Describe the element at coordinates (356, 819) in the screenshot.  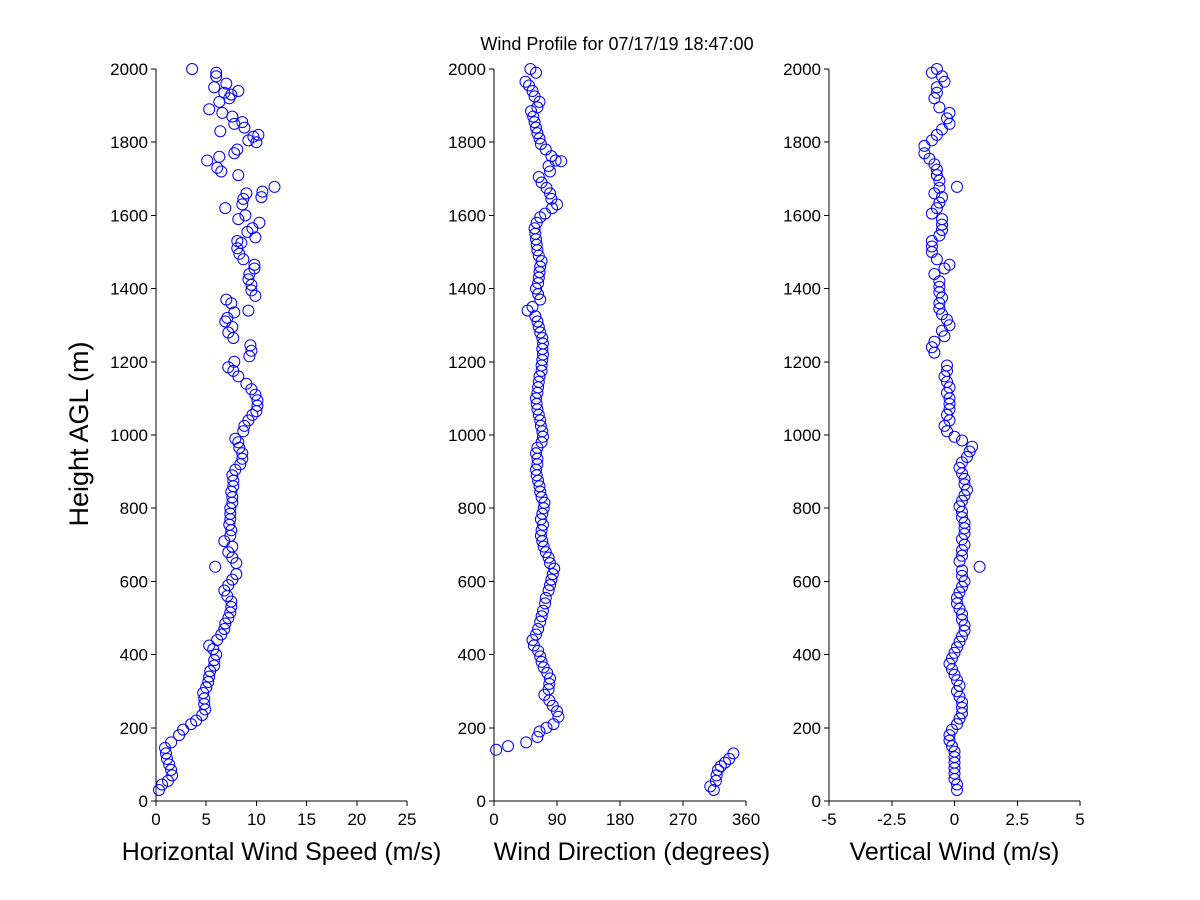
I see `x-tick-label: 20` at that location.